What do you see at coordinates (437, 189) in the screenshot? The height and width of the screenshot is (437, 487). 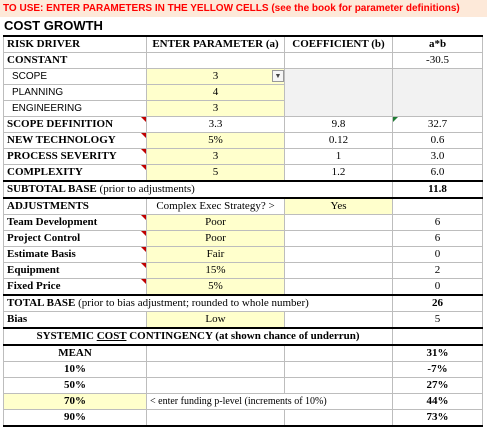 I see `subtotal-value: 11.8` at bounding box center [437, 189].